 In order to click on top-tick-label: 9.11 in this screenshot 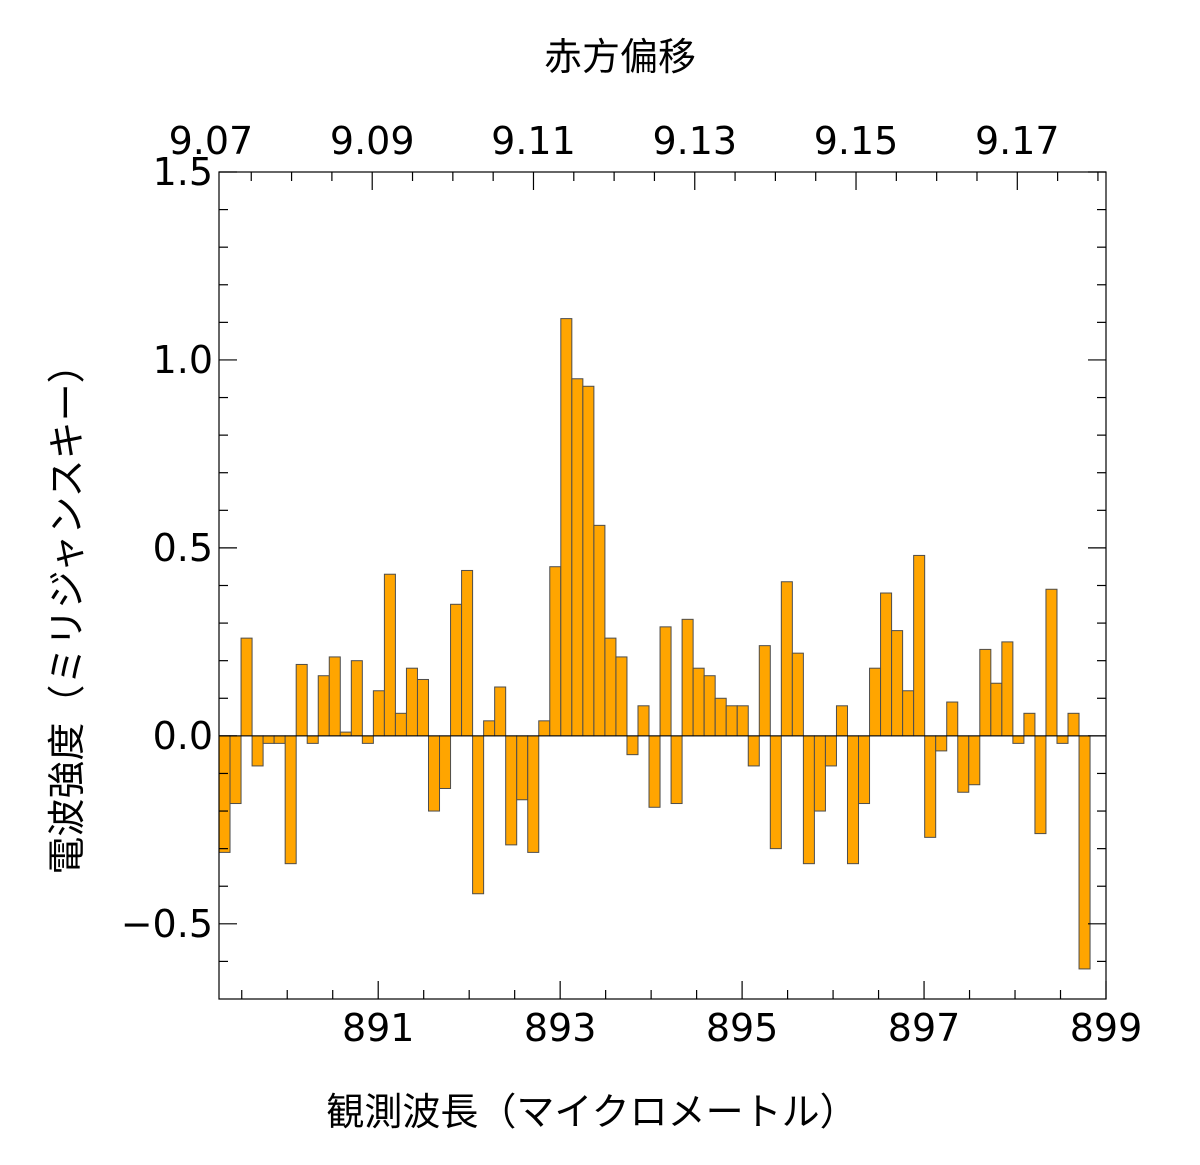, I will do `click(533, 141)`.